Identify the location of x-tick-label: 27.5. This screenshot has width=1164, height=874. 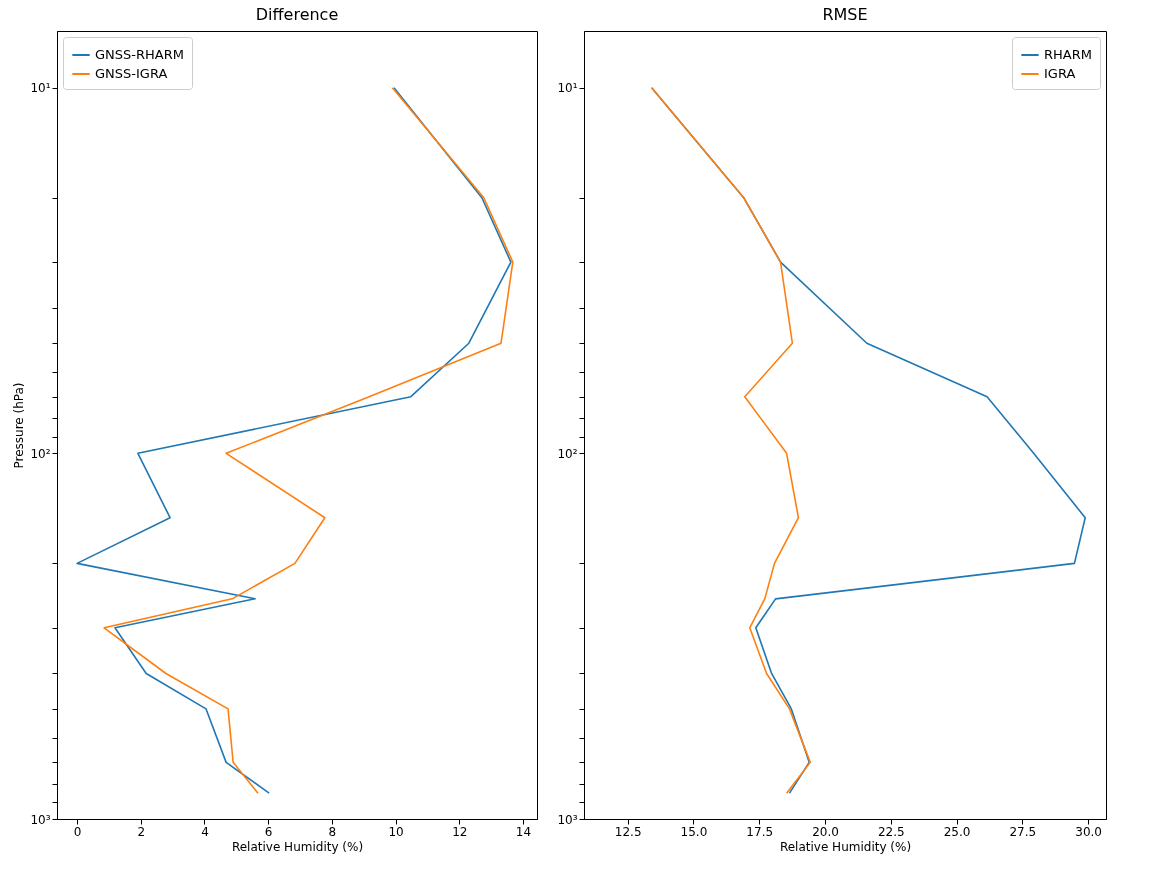
(1023, 831).